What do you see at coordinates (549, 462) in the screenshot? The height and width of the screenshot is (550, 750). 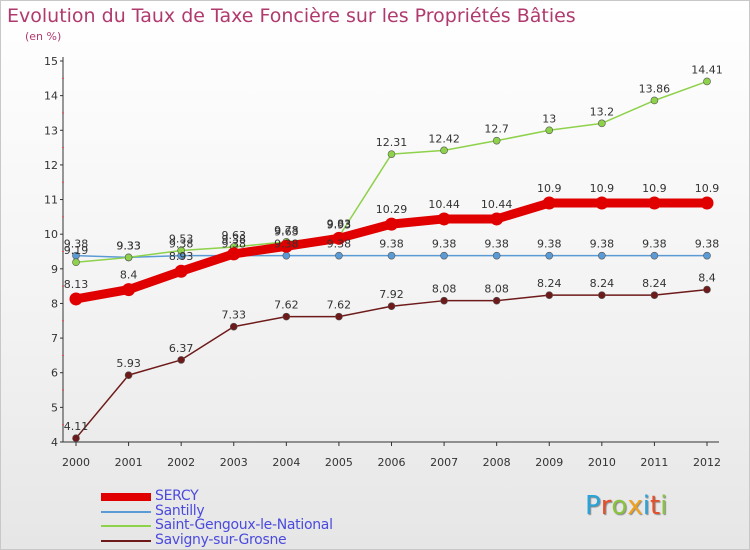 I see `x-tick-label: 2009` at bounding box center [549, 462].